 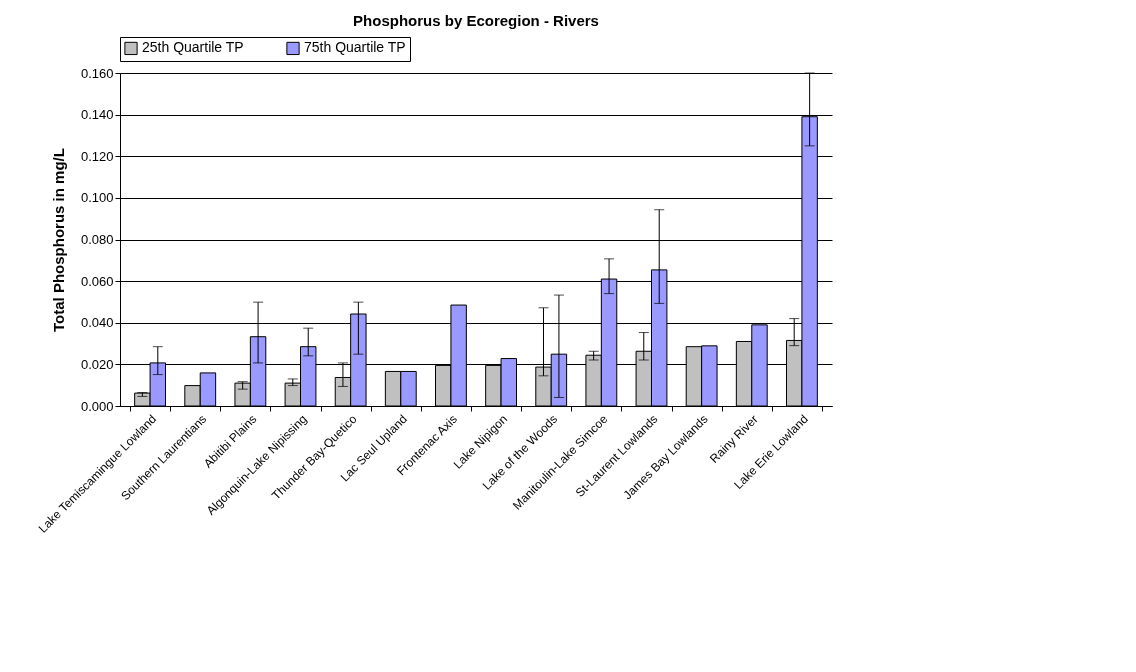 What do you see at coordinates (355, 47) in the screenshot?
I see `legend-label: 75th Quartile TP` at bounding box center [355, 47].